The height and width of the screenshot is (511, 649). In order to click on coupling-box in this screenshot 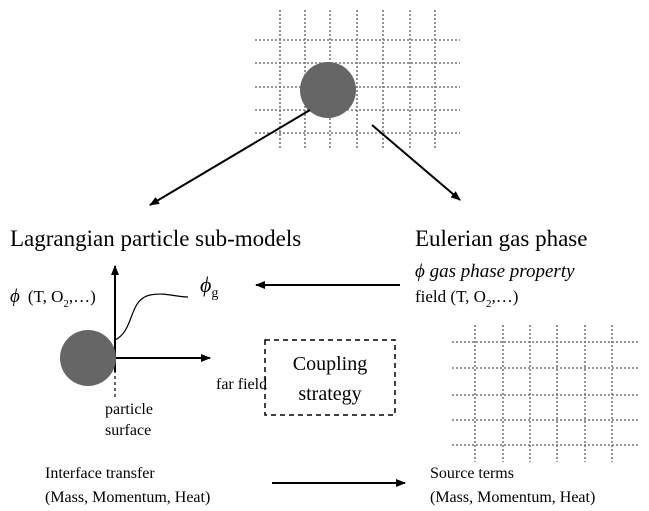, I will do `click(330, 377)`.